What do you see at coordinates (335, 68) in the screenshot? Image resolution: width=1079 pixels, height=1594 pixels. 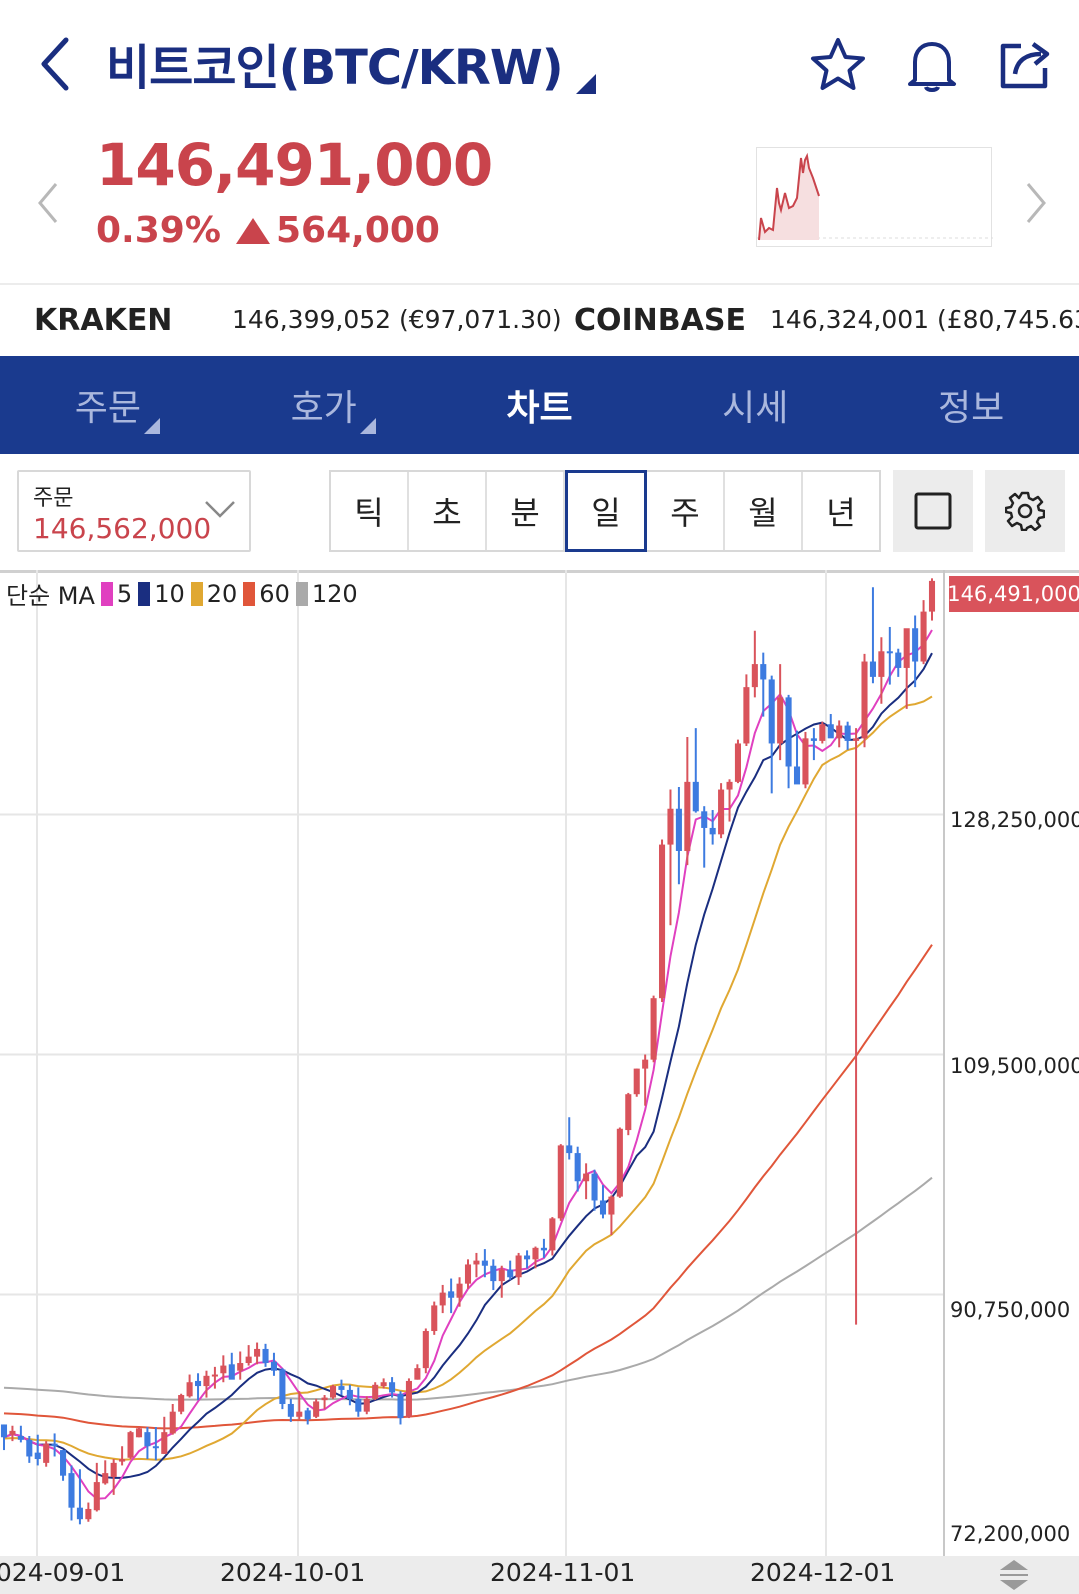 I see `page-title: 비트코인(BTC/KRW)` at bounding box center [335, 68].